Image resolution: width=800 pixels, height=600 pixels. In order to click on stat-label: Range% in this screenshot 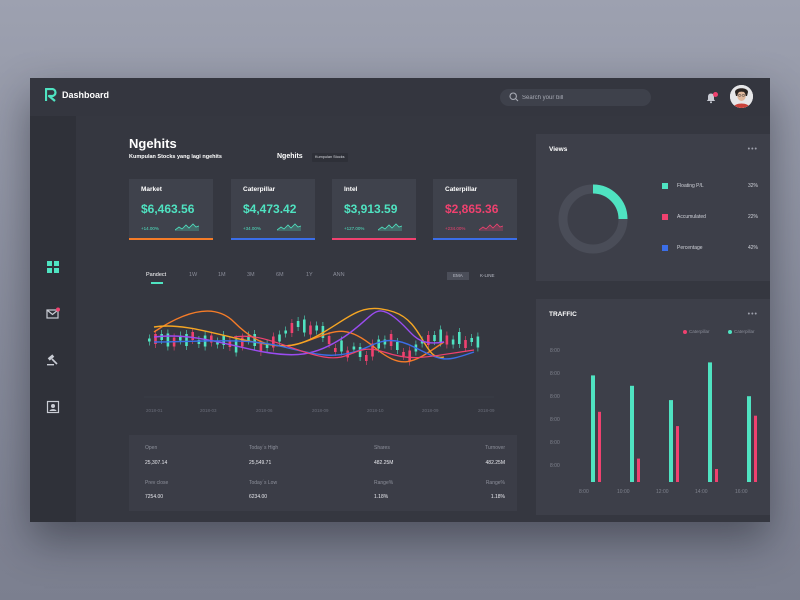, I will do `click(495, 483)`.